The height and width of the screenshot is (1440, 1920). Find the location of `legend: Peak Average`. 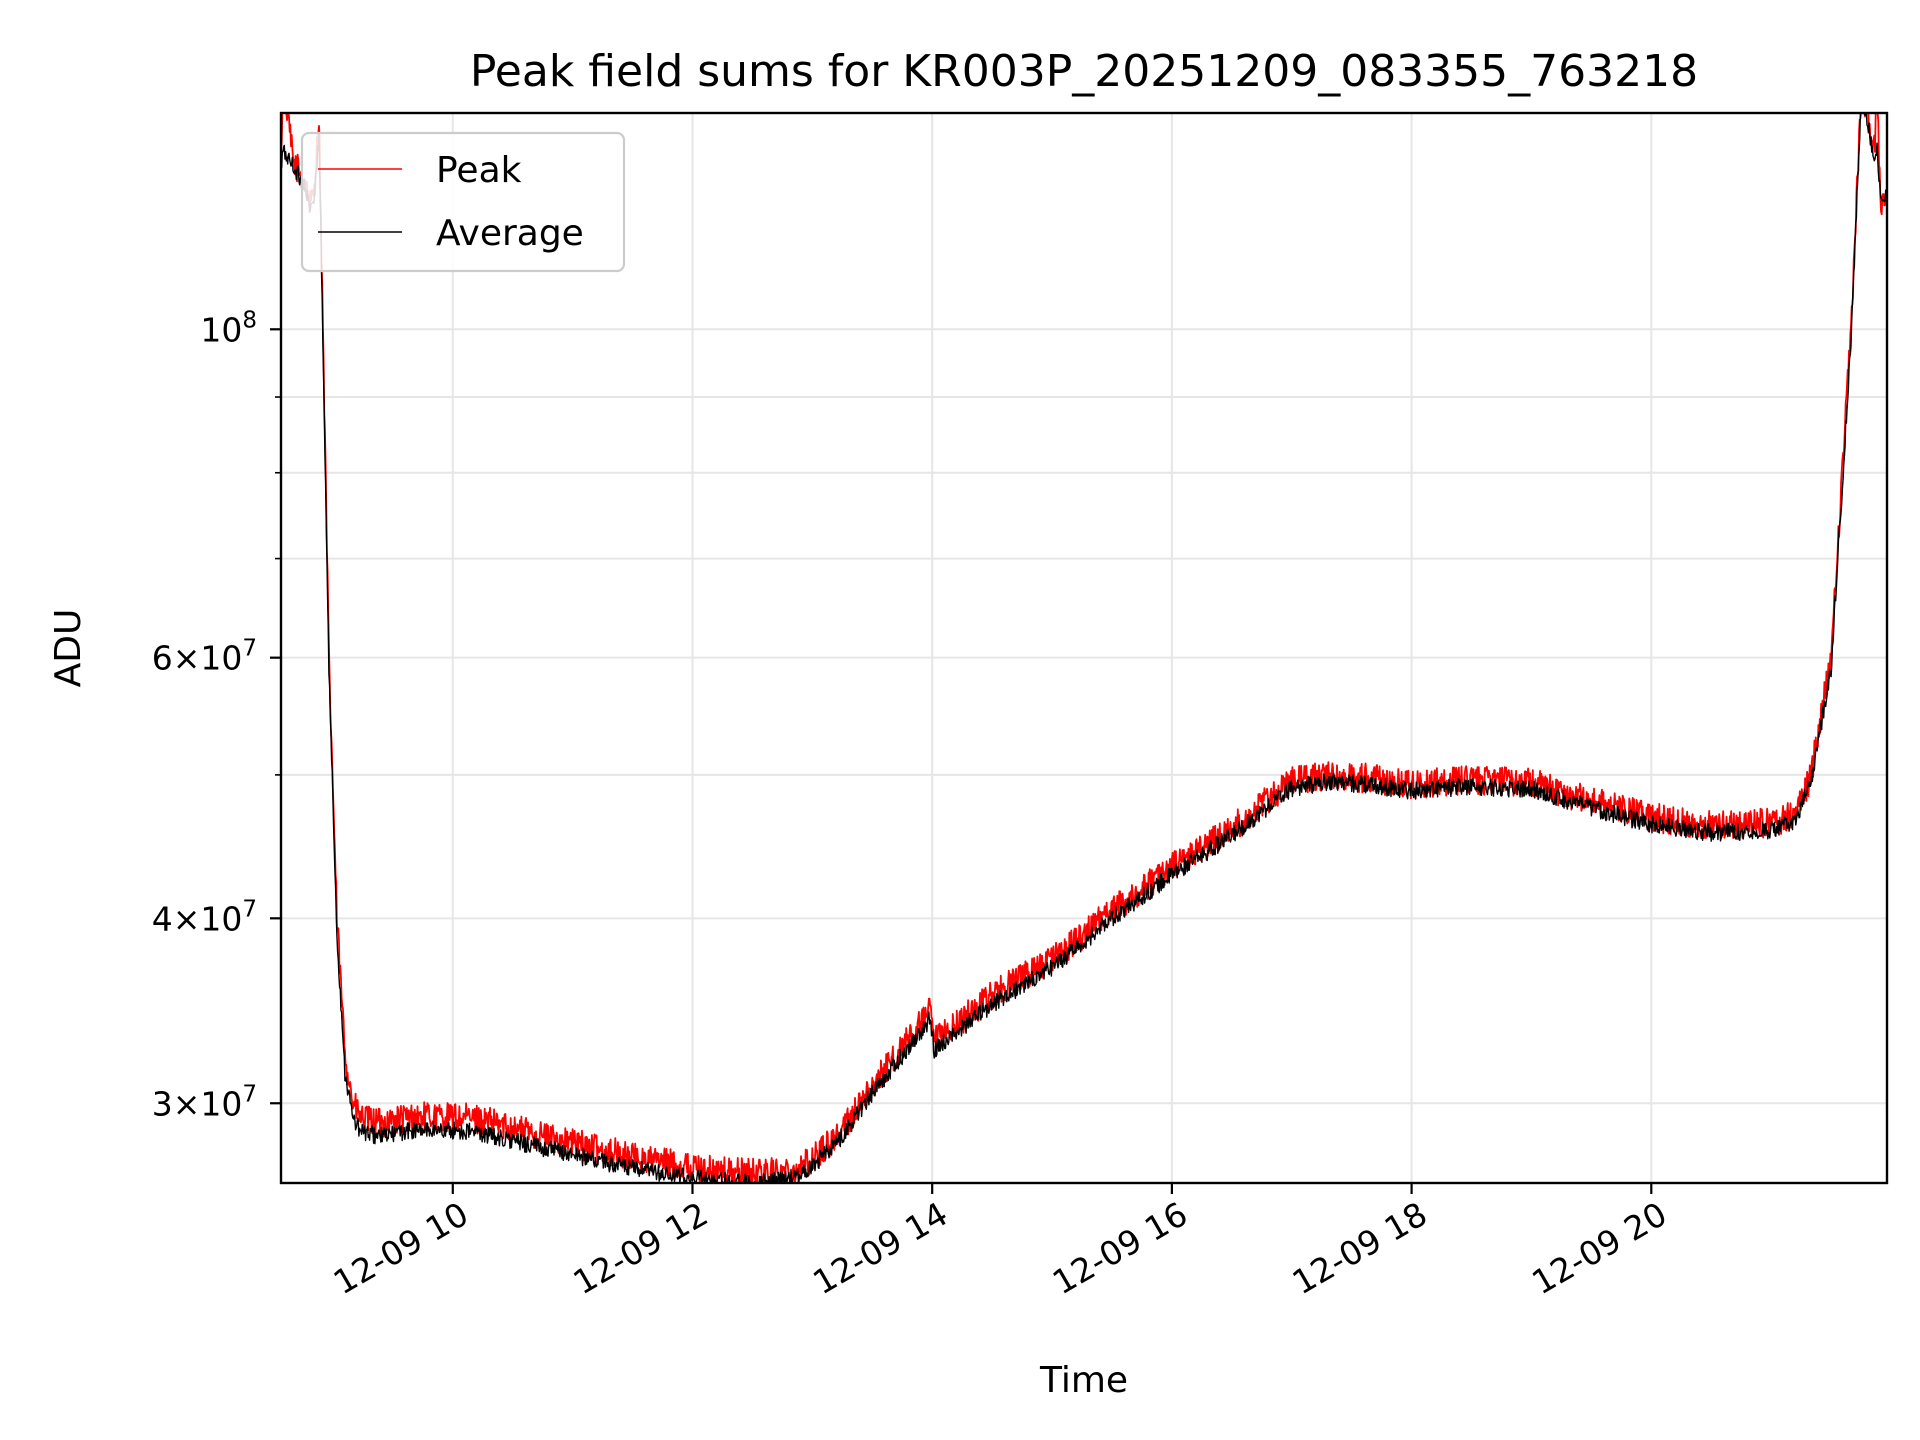

legend: Peak Average is located at coordinates (463, 202).